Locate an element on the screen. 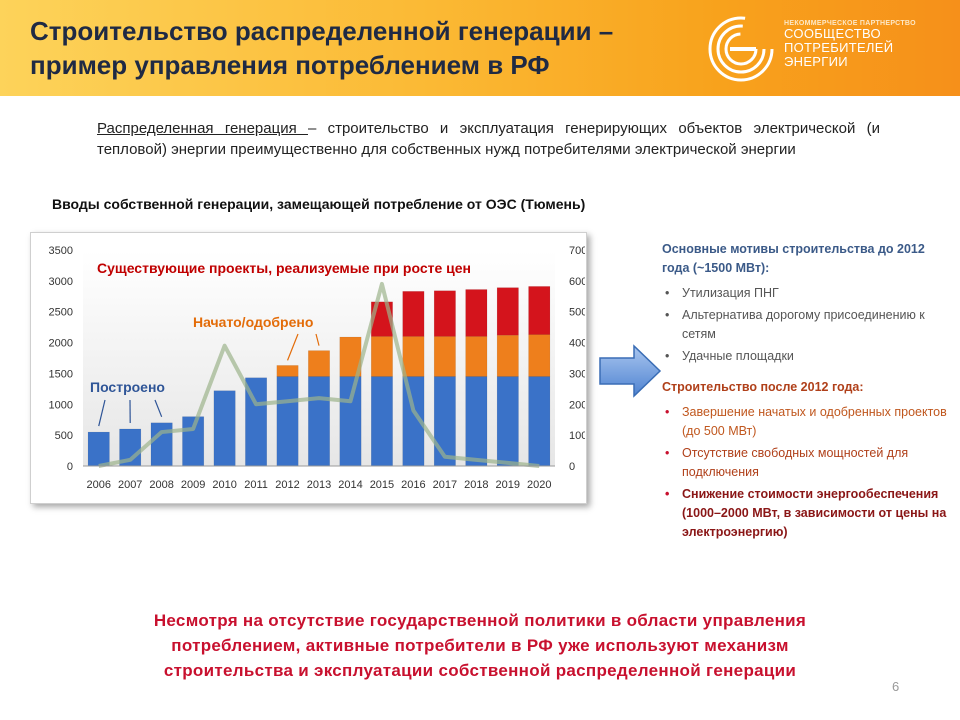  list-item-text: Утилизация ПНГ is located at coordinates (730, 293).